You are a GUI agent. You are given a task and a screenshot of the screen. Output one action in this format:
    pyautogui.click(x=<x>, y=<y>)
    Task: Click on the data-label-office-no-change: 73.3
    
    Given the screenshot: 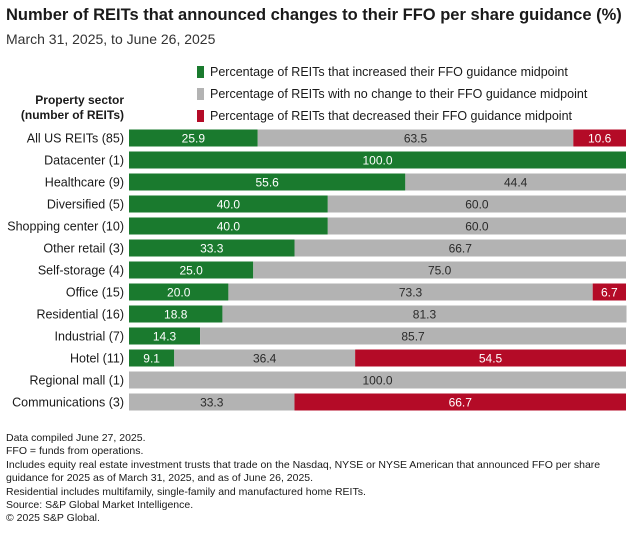 What is the action you would take?
    pyautogui.click(x=411, y=293)
    